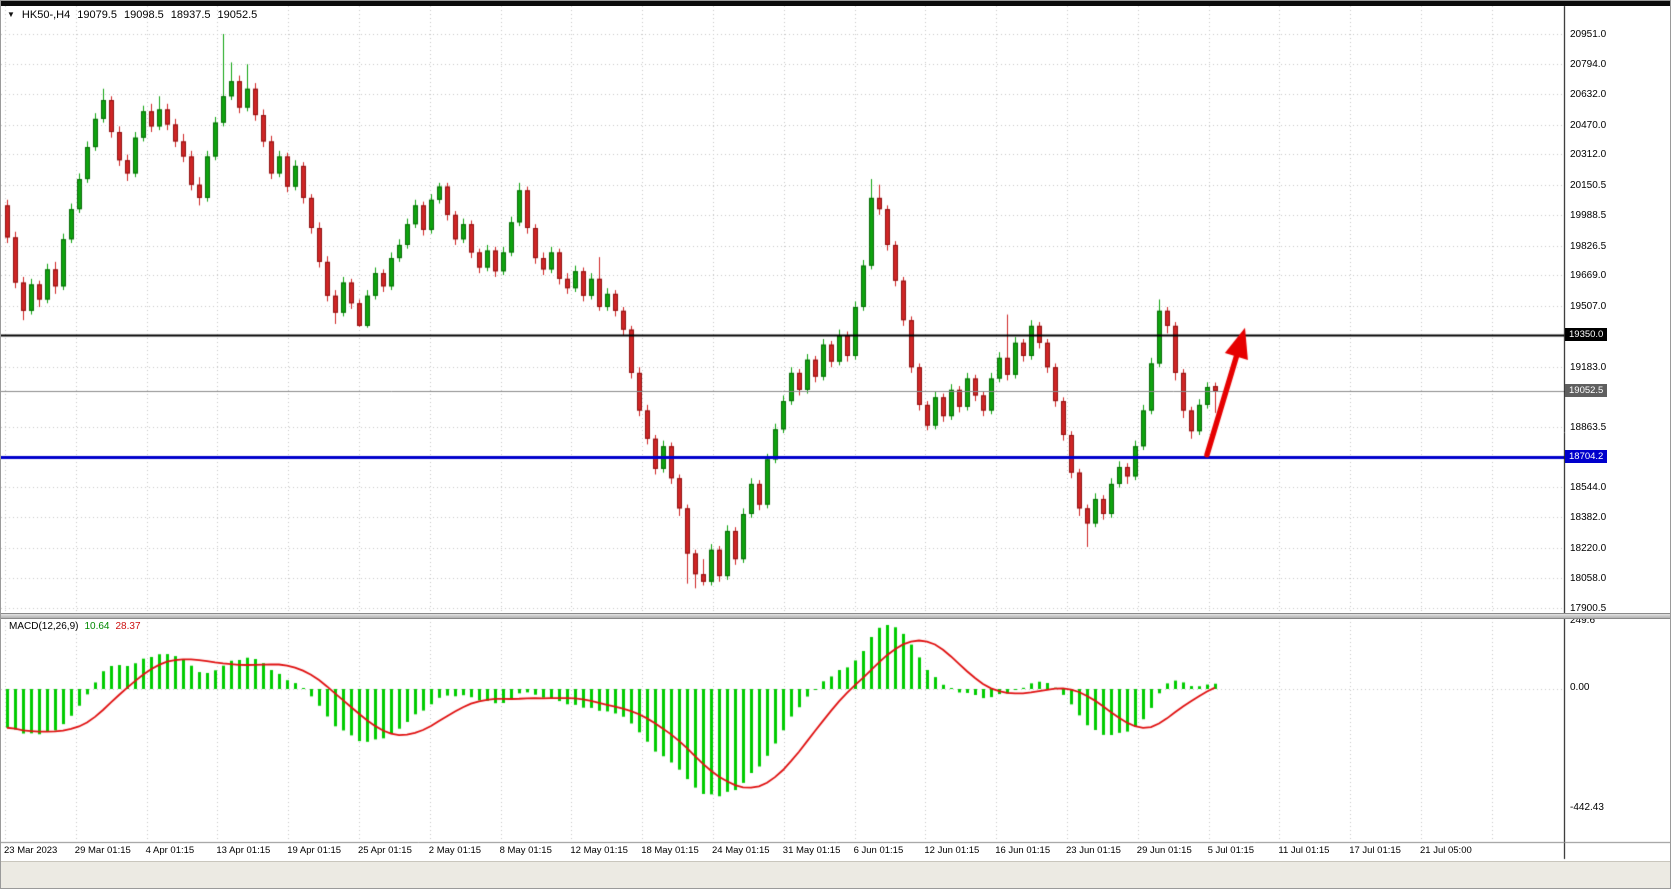 This screenshot has width=1671, height=889. Describe the element at coordinates (455, 850) in the screenshot. I see `time-tick-label: 2 May 01:15` at that location.